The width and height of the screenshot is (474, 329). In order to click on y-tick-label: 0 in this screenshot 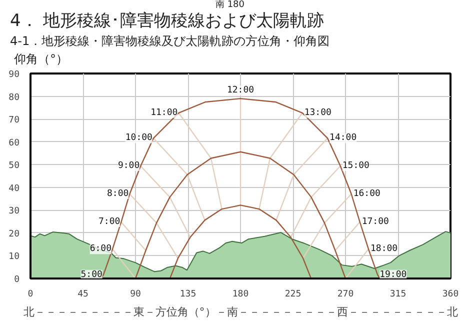, I will do `click(17, 280)`.